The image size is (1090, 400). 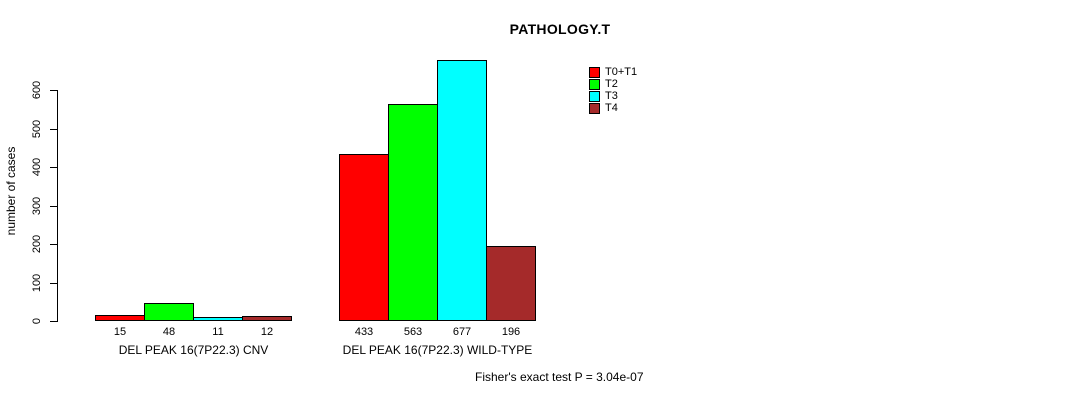 I want to click on bar-value-label: 12, so click(x=267, y=332).